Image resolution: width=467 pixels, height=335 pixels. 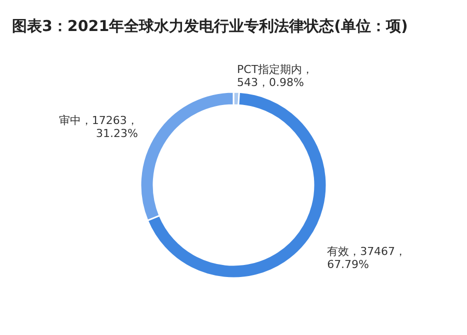 What do you see at coordinates (275, 76) in the screenshot?
I see `slice-label: PCT指定期内， 543，0.98%` at bounding box center [275, 76].